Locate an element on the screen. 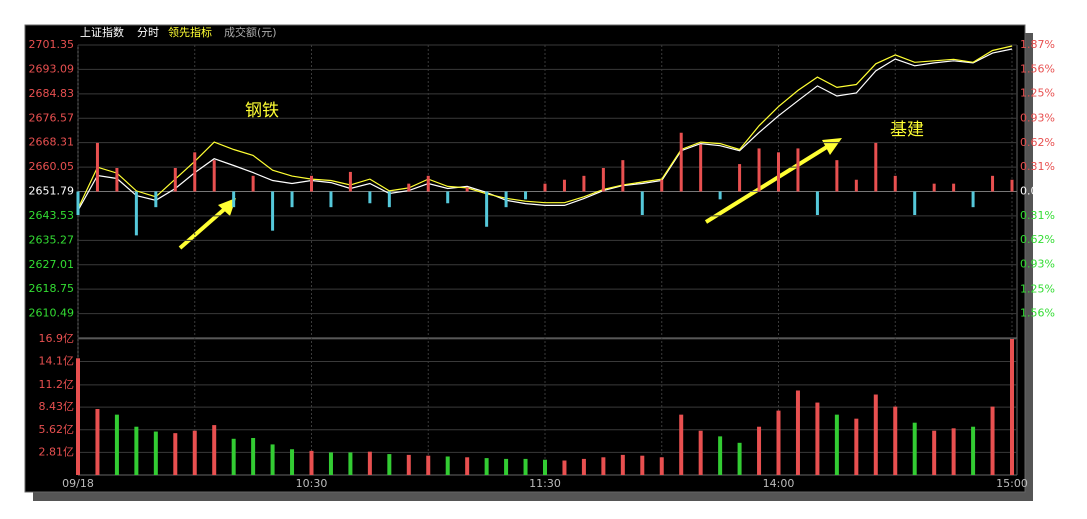 The height and width of the screenshot is (519, 1087). y-tick-label: 2643.53 is located at coordinates (52, 215).